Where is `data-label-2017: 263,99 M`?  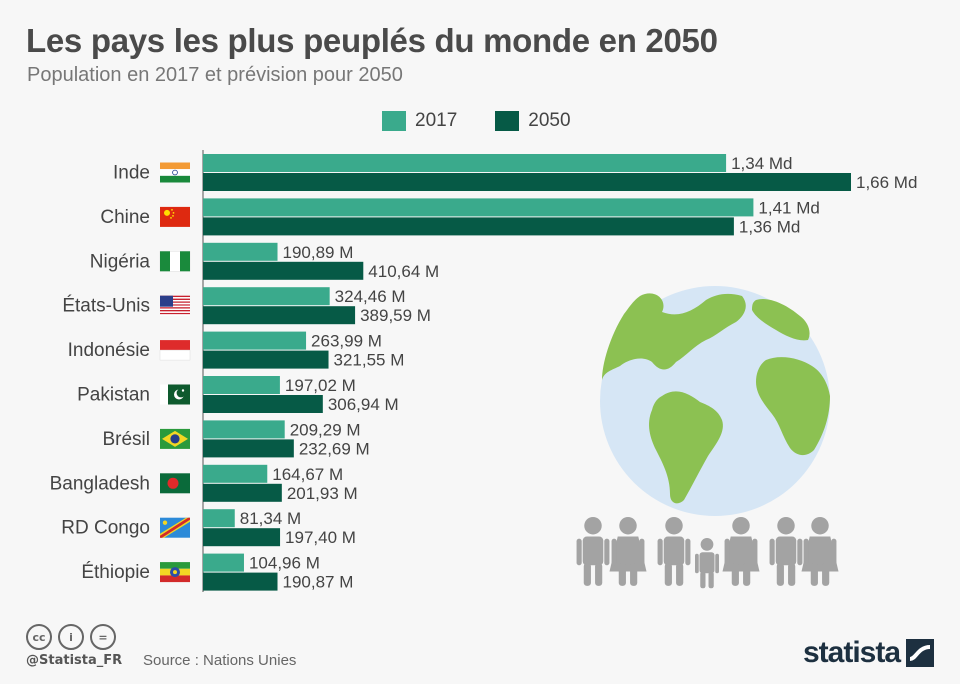
data-label-2017: 263,99 M is located at coordinates (346, 341).